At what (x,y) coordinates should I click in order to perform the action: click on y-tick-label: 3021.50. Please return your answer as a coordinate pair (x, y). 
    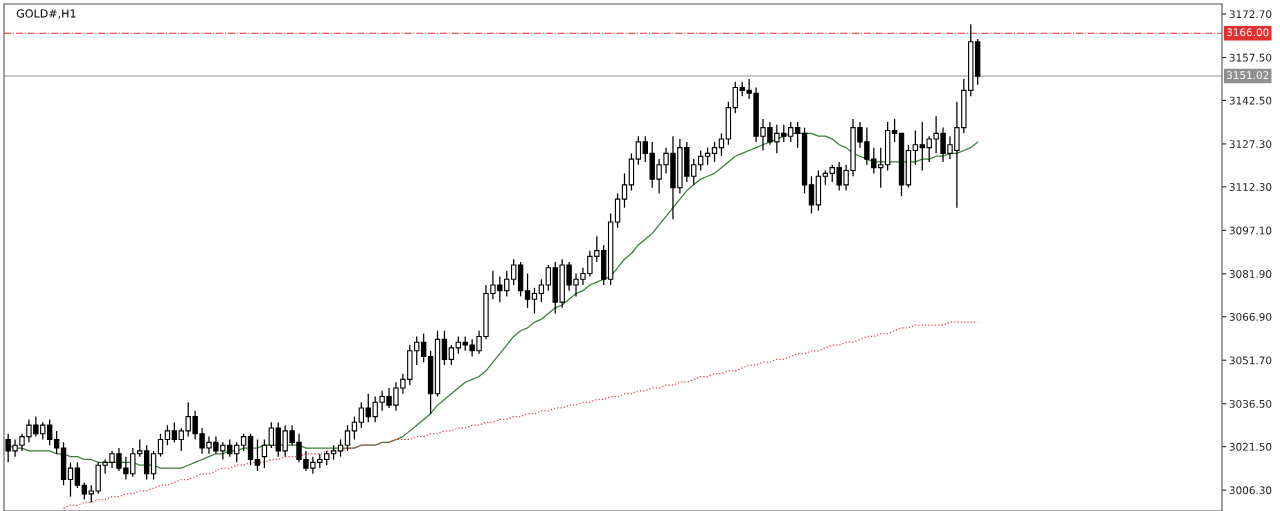
    Looking at the image, I should click on (1250, 446).